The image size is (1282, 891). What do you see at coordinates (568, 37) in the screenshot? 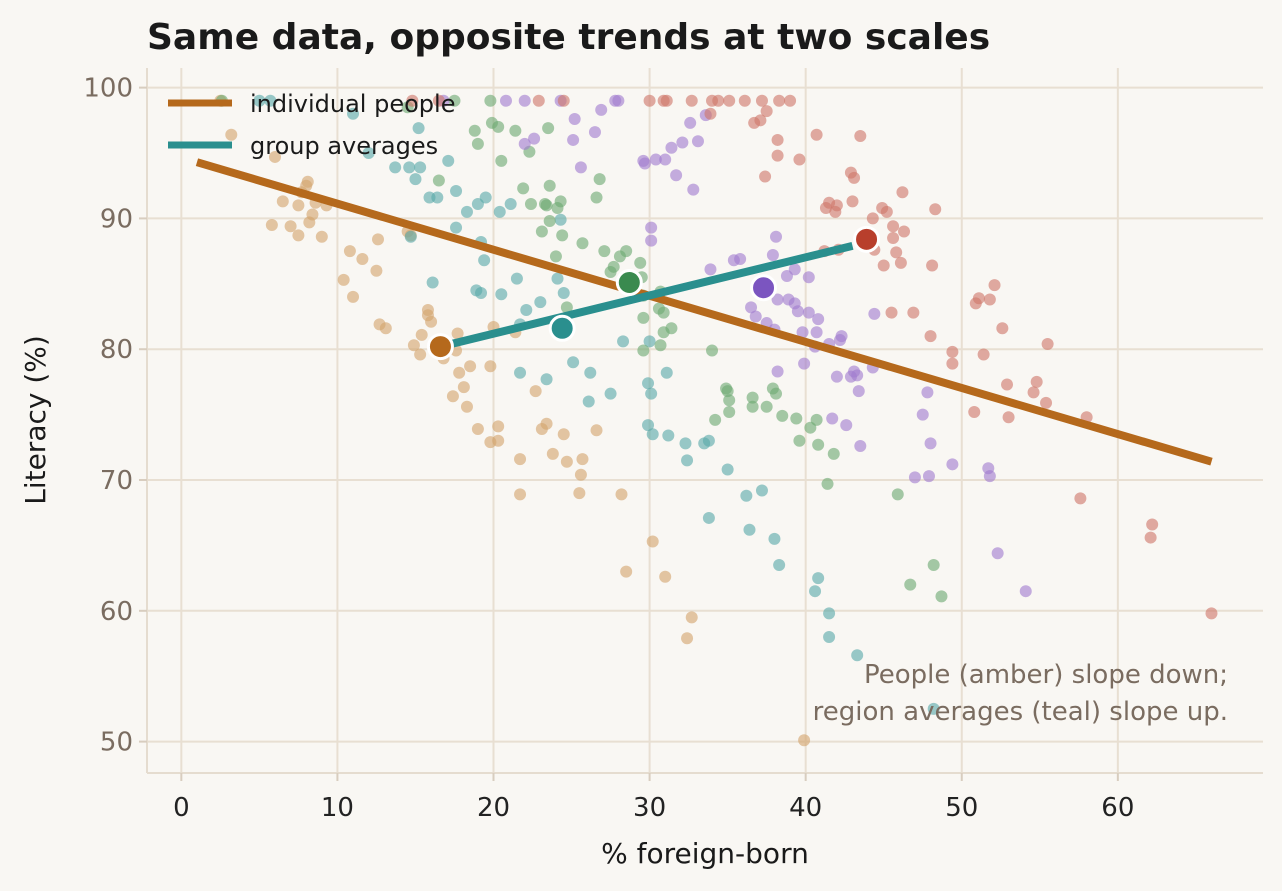
I see `chart-title: Same data, opposite trends at two scales` at bounding box center [568, 37].